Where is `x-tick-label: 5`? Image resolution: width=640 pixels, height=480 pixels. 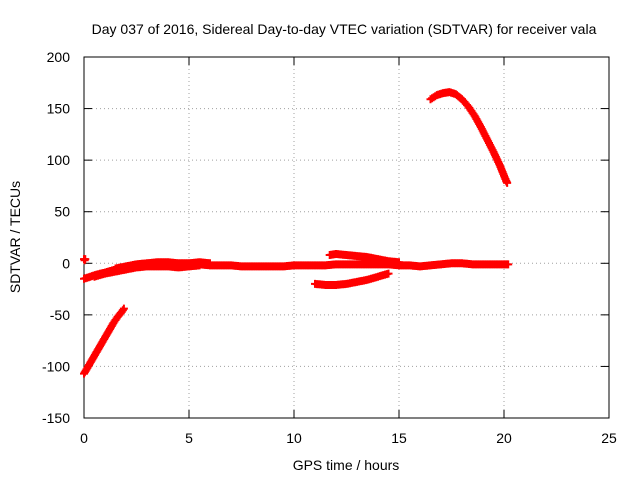 x-tick-label: 5 is located at coordinates (189, 438).